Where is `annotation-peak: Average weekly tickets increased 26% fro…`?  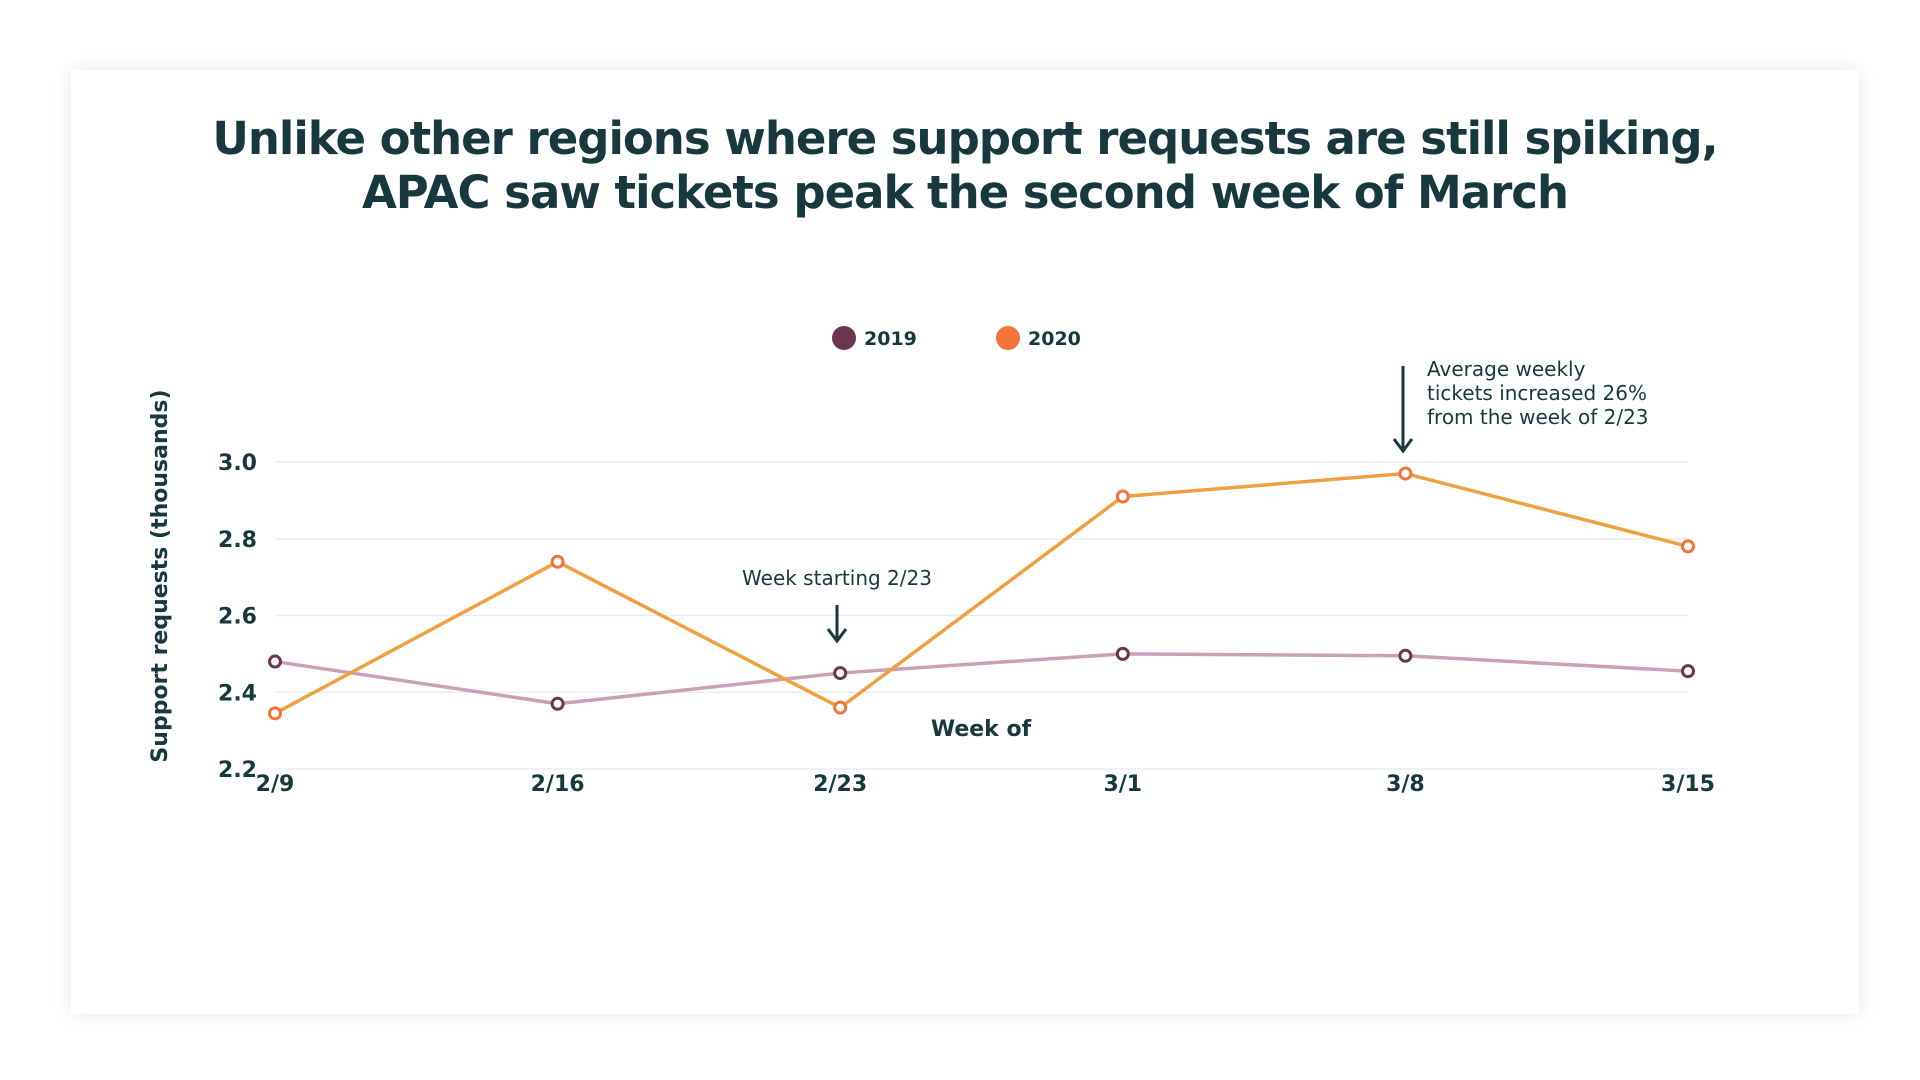 annotation-peak: Average weekly tickets increased 26% fro… is located at coordinates (1520, 405).